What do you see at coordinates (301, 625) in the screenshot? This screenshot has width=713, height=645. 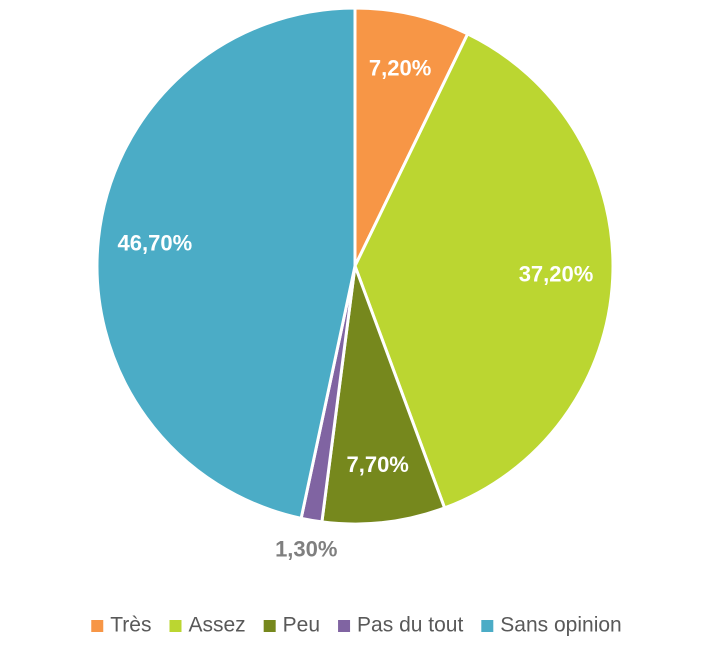 I see `legend-label: Peu` at bounding box center [301, 625].